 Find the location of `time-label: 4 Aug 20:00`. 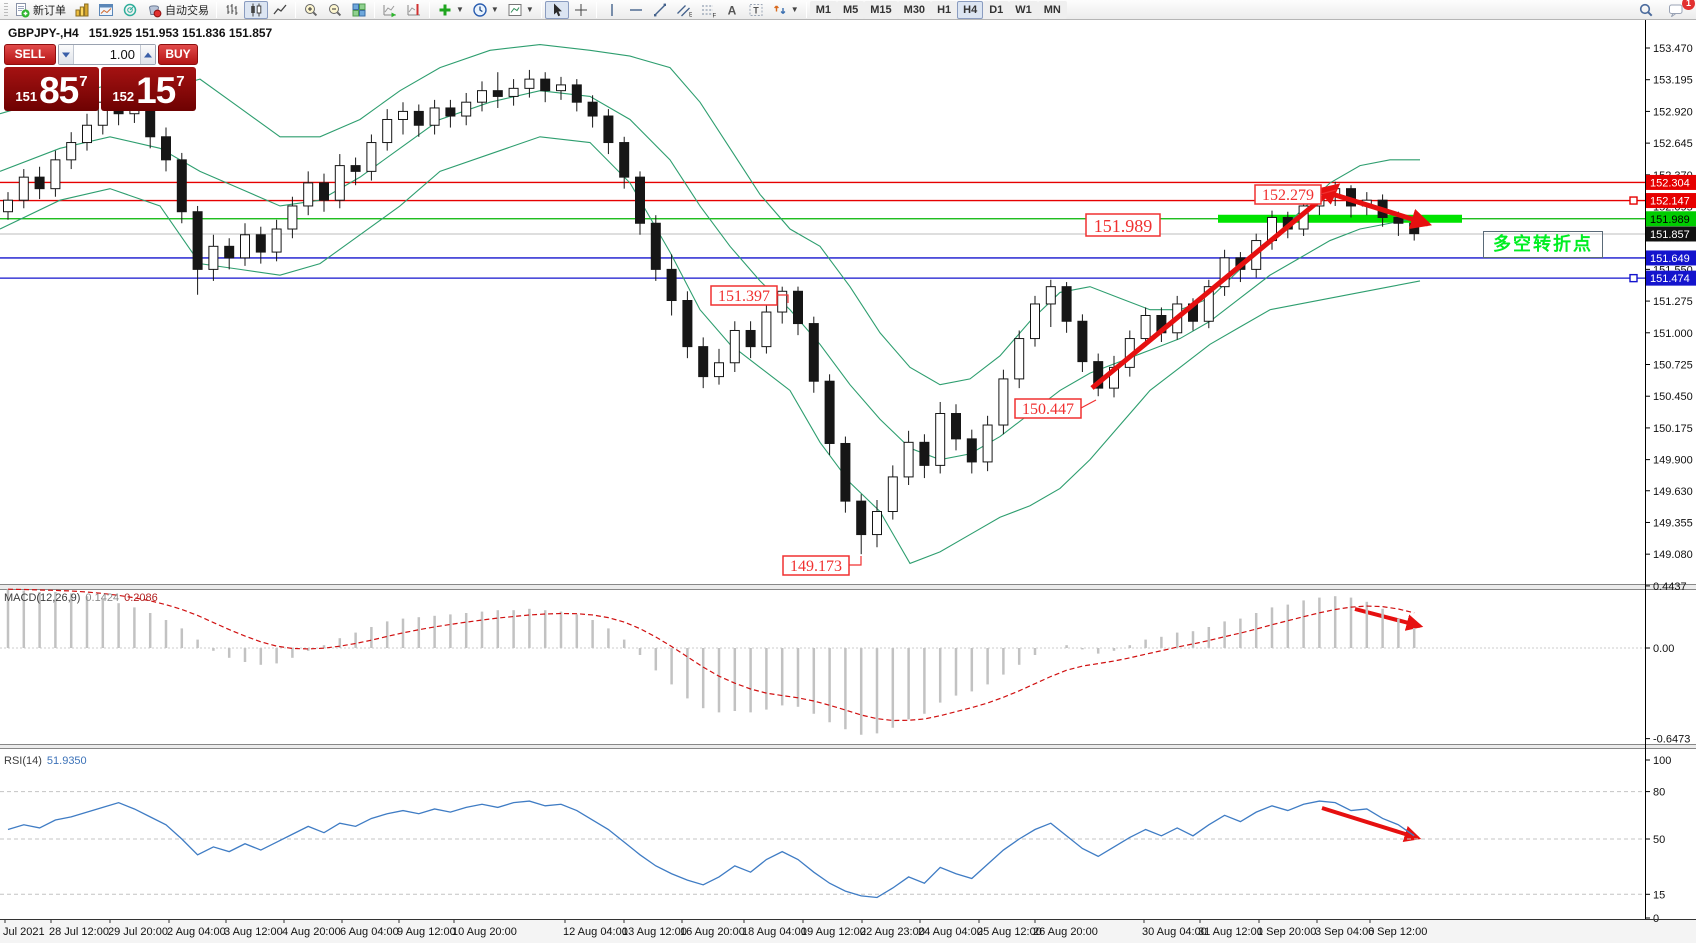

time-label: 4 Aug 20:00 is located at coordinates (311, 932).